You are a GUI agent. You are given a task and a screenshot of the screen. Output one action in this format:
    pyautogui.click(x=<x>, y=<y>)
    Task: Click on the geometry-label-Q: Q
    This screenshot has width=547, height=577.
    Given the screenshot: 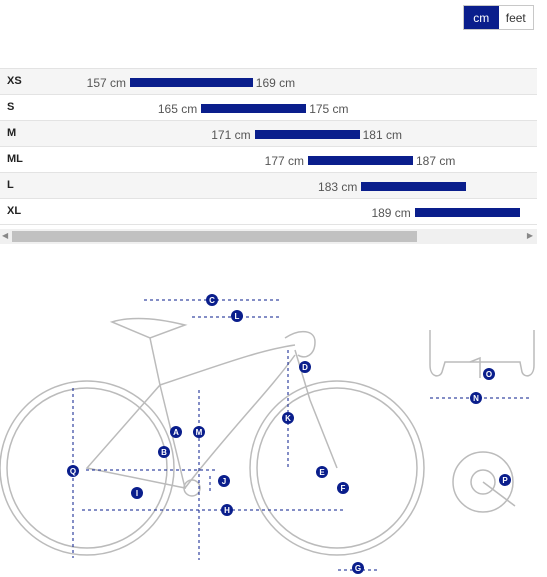 What is the action you would take?
    pyautogui.click(x=73, y=471)
    